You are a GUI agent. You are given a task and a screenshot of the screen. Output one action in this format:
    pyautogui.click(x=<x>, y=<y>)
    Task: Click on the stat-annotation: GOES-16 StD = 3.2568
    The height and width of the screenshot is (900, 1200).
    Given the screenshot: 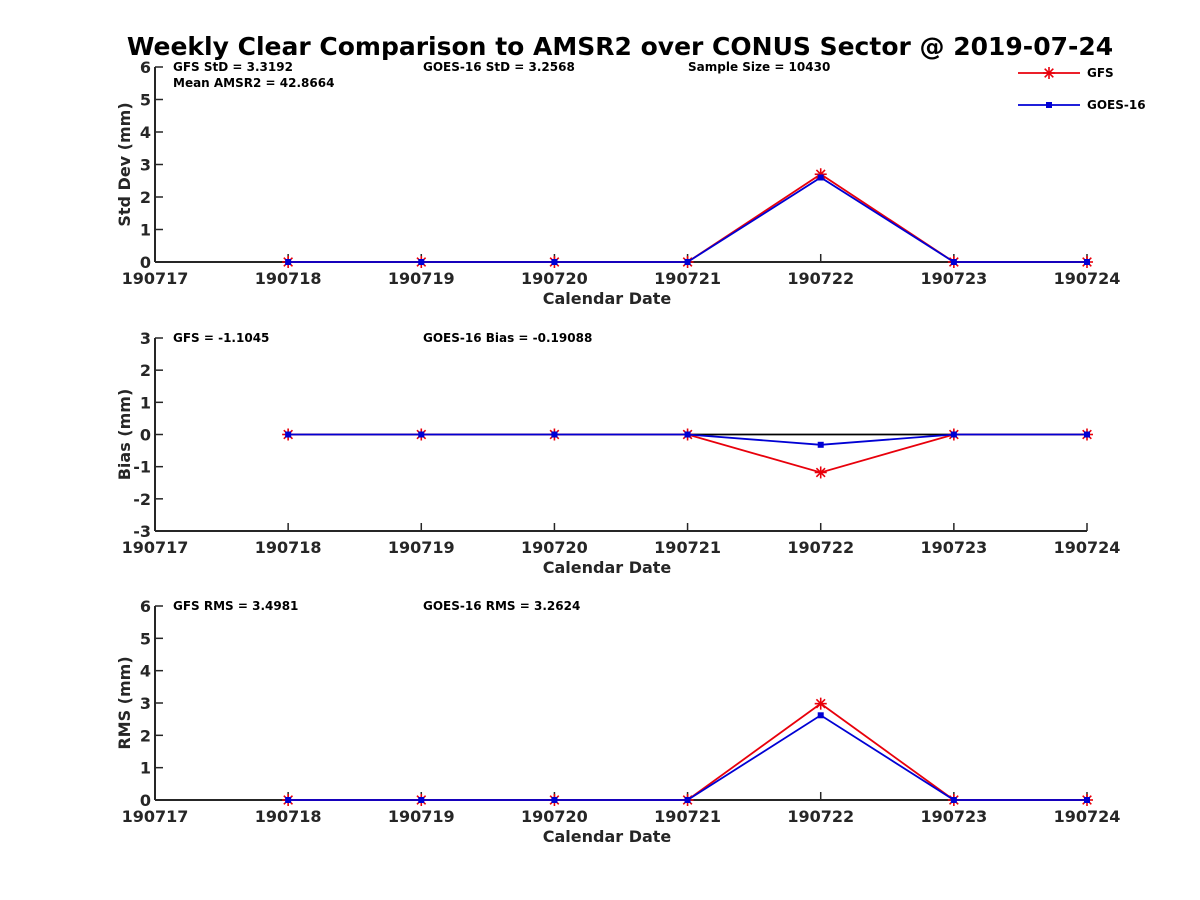 What is the action you would take?
    pyautogui.click(x=499, y=67)
    